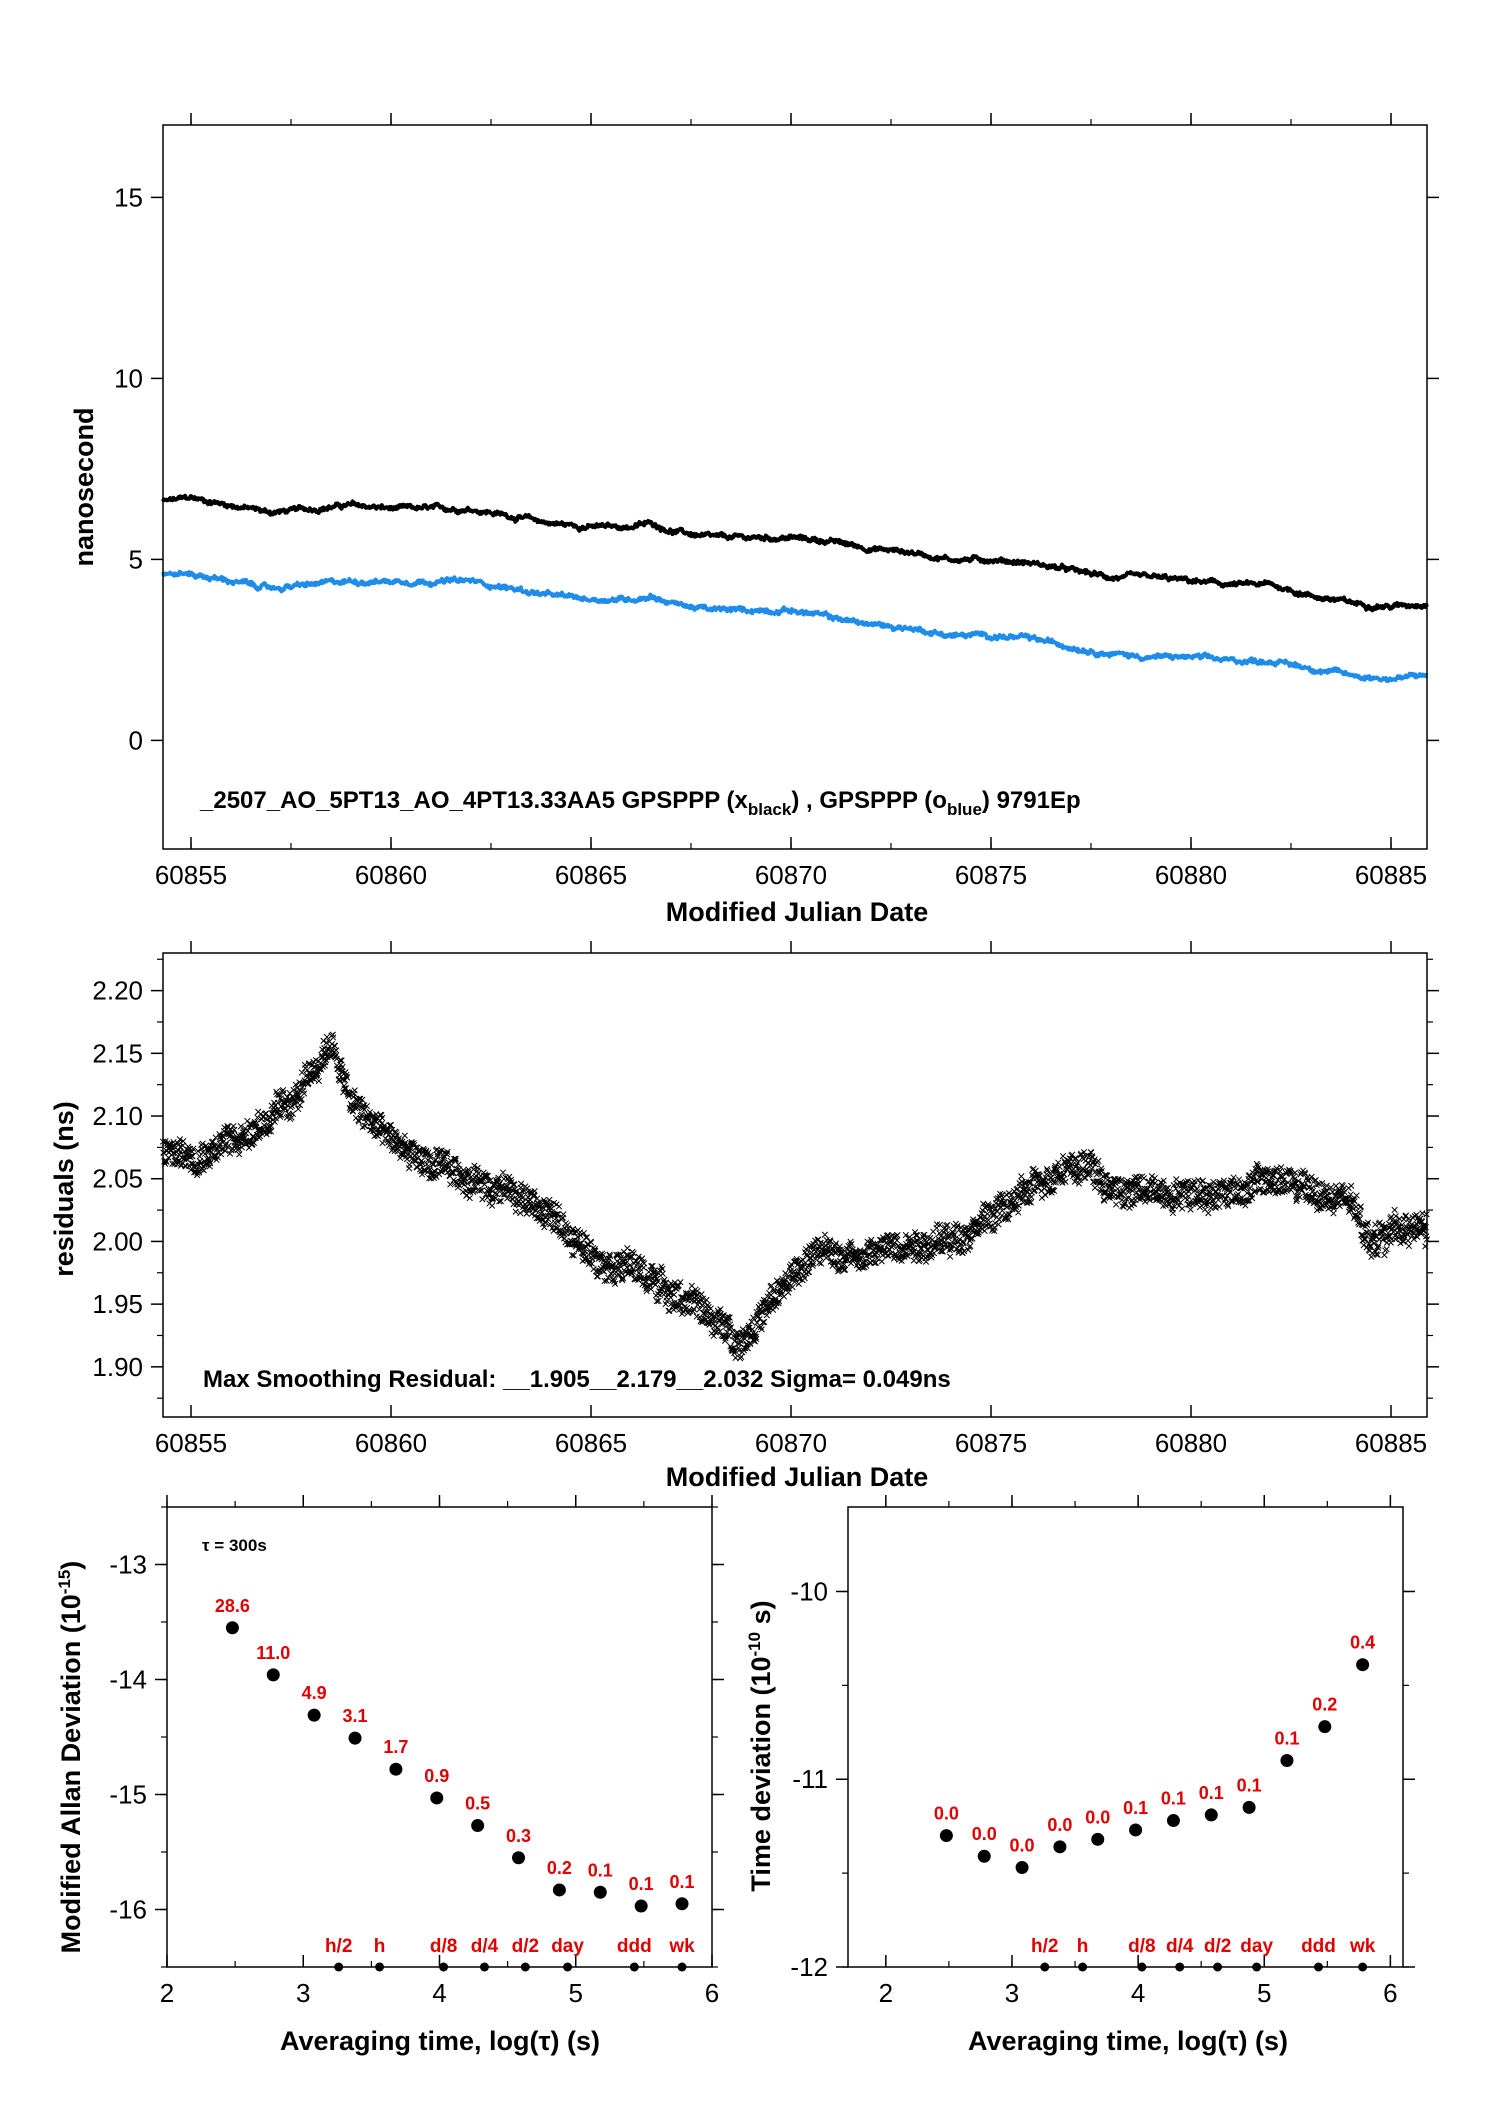 This screenshot has width=1488, height=2105. Describe the element at coordinates (128, 197) in the screenshot. I see `y-tick-label: 15` at that location.